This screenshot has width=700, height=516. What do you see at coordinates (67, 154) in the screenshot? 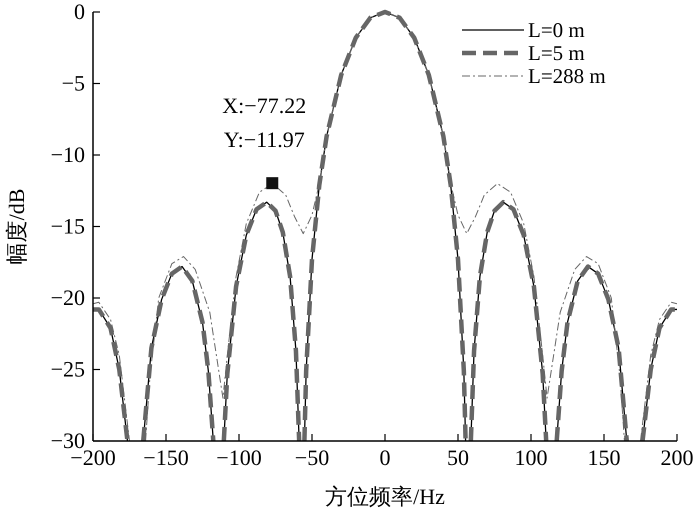
I see `y-tick-label: −10` at bounding box center [67, 154].